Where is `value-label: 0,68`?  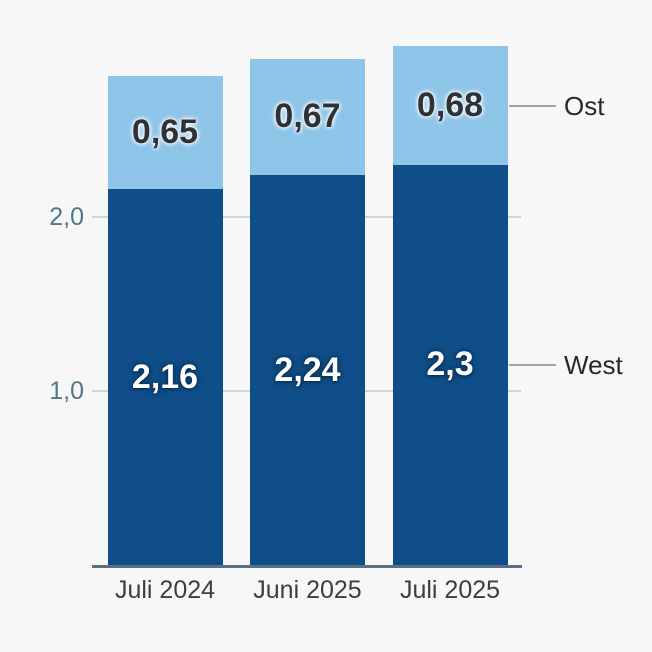 value-label: 0,68 is located at coordinates (450, 105).